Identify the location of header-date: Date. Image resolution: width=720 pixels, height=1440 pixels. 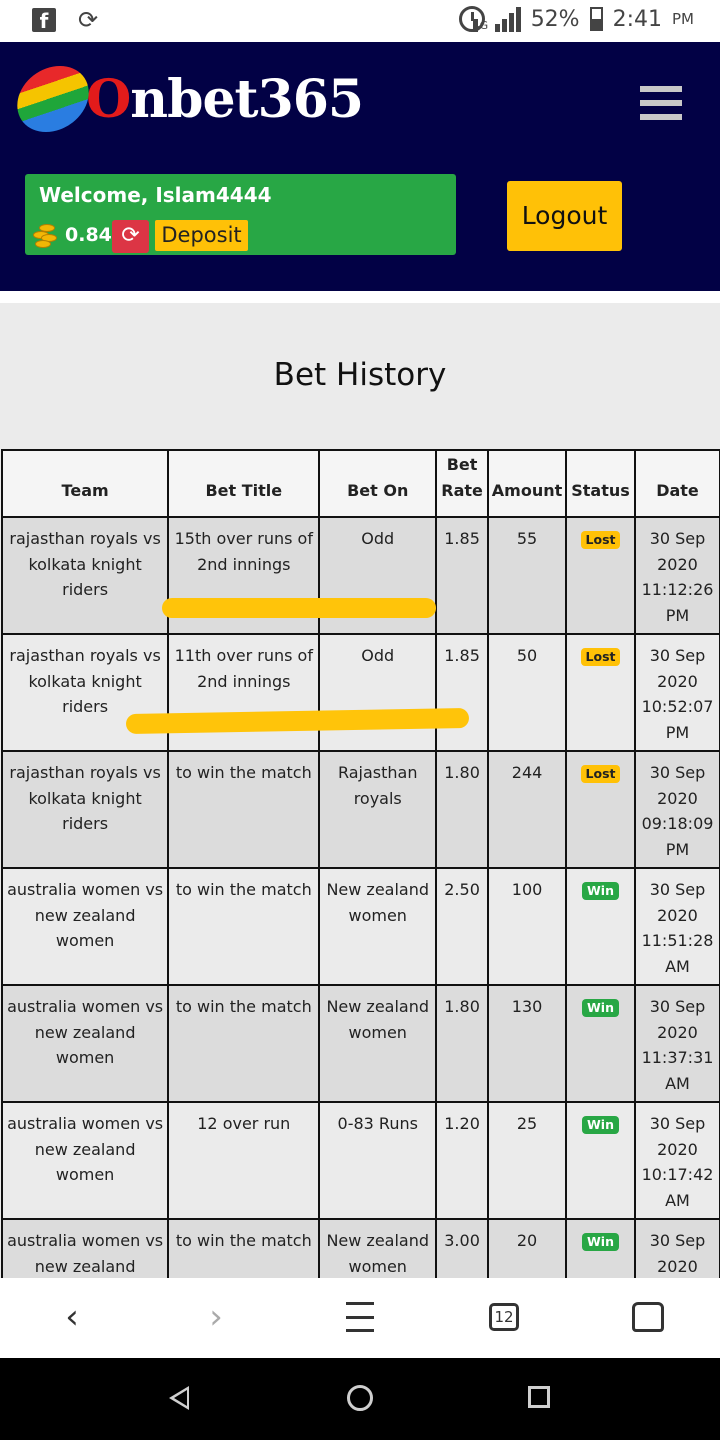
(676, 483).